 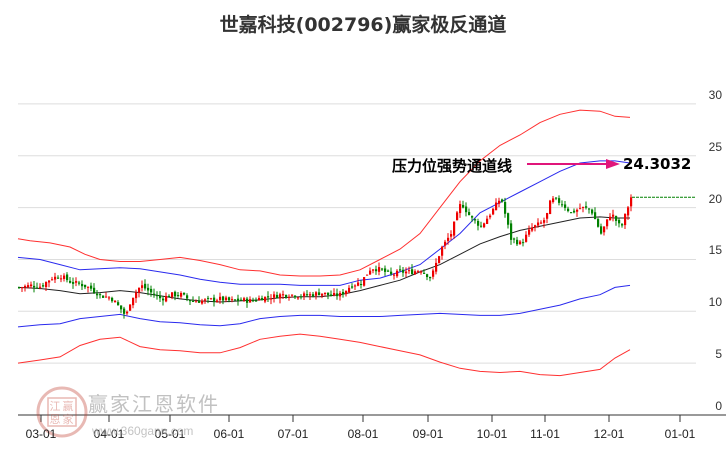 What do you see at coordinates (62, 412) in the screenshot?
I see `watermark-seal: 江赢恩家` at bounding box center [62, 412].